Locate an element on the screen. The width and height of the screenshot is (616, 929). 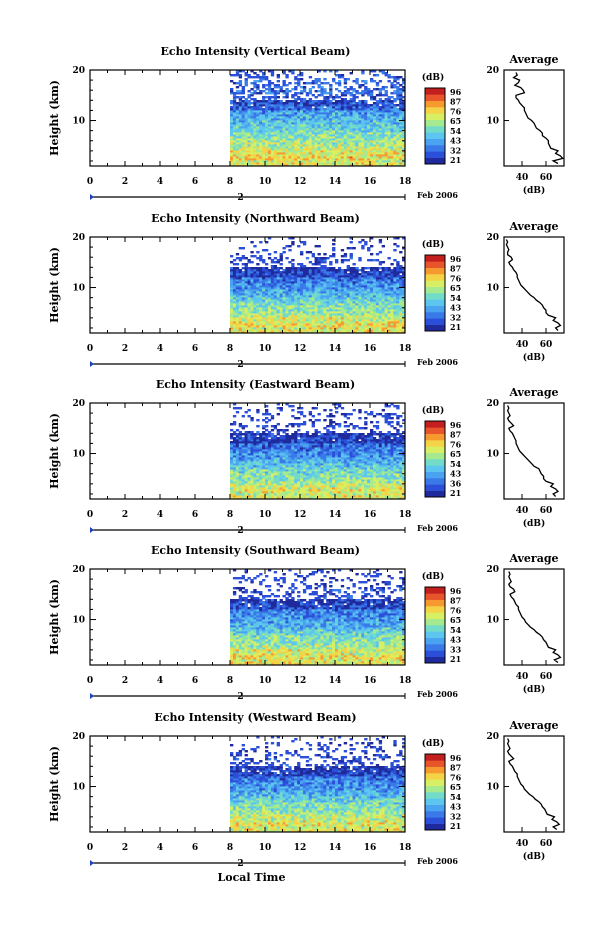
x-tick-label: 16 is located at coordinates (370, 349).